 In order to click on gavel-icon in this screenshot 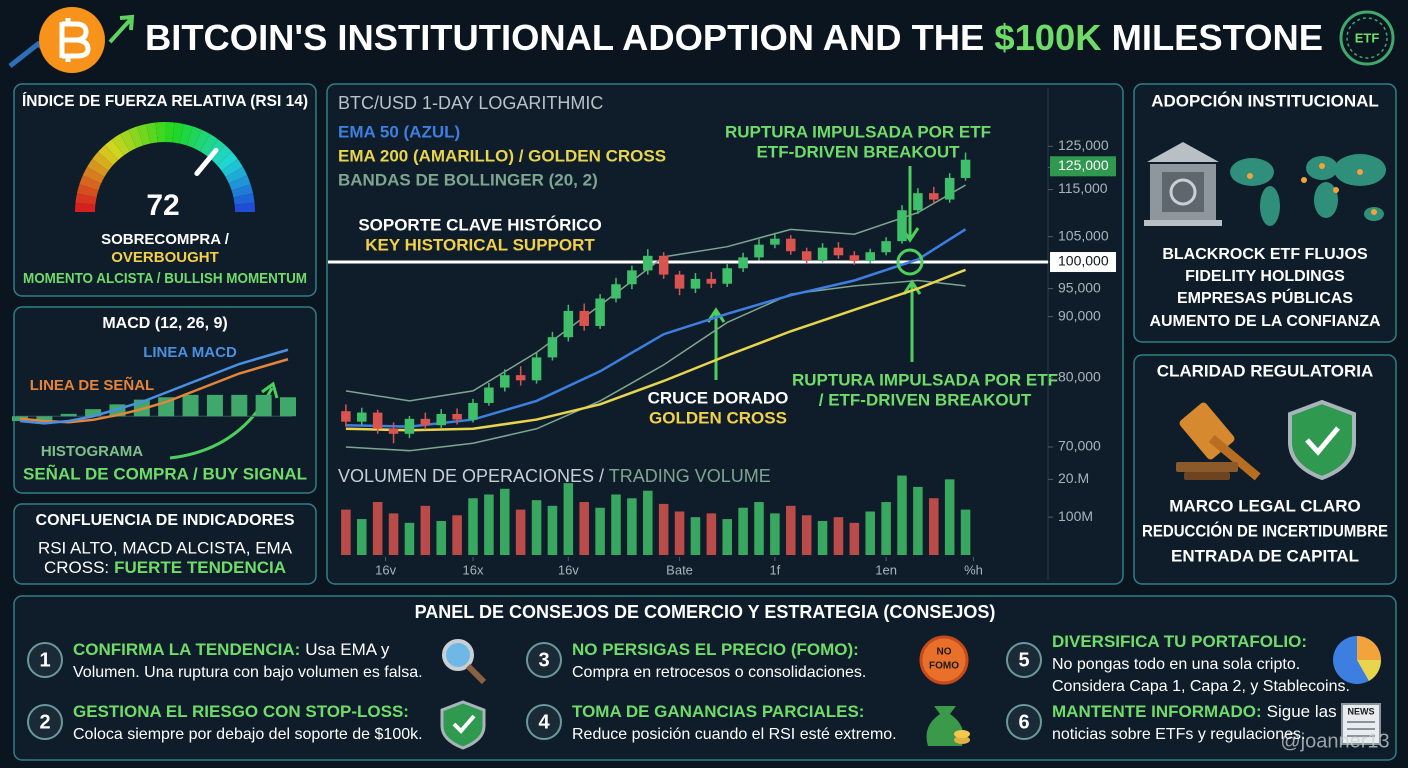, I will do `click(1218, 441)`.